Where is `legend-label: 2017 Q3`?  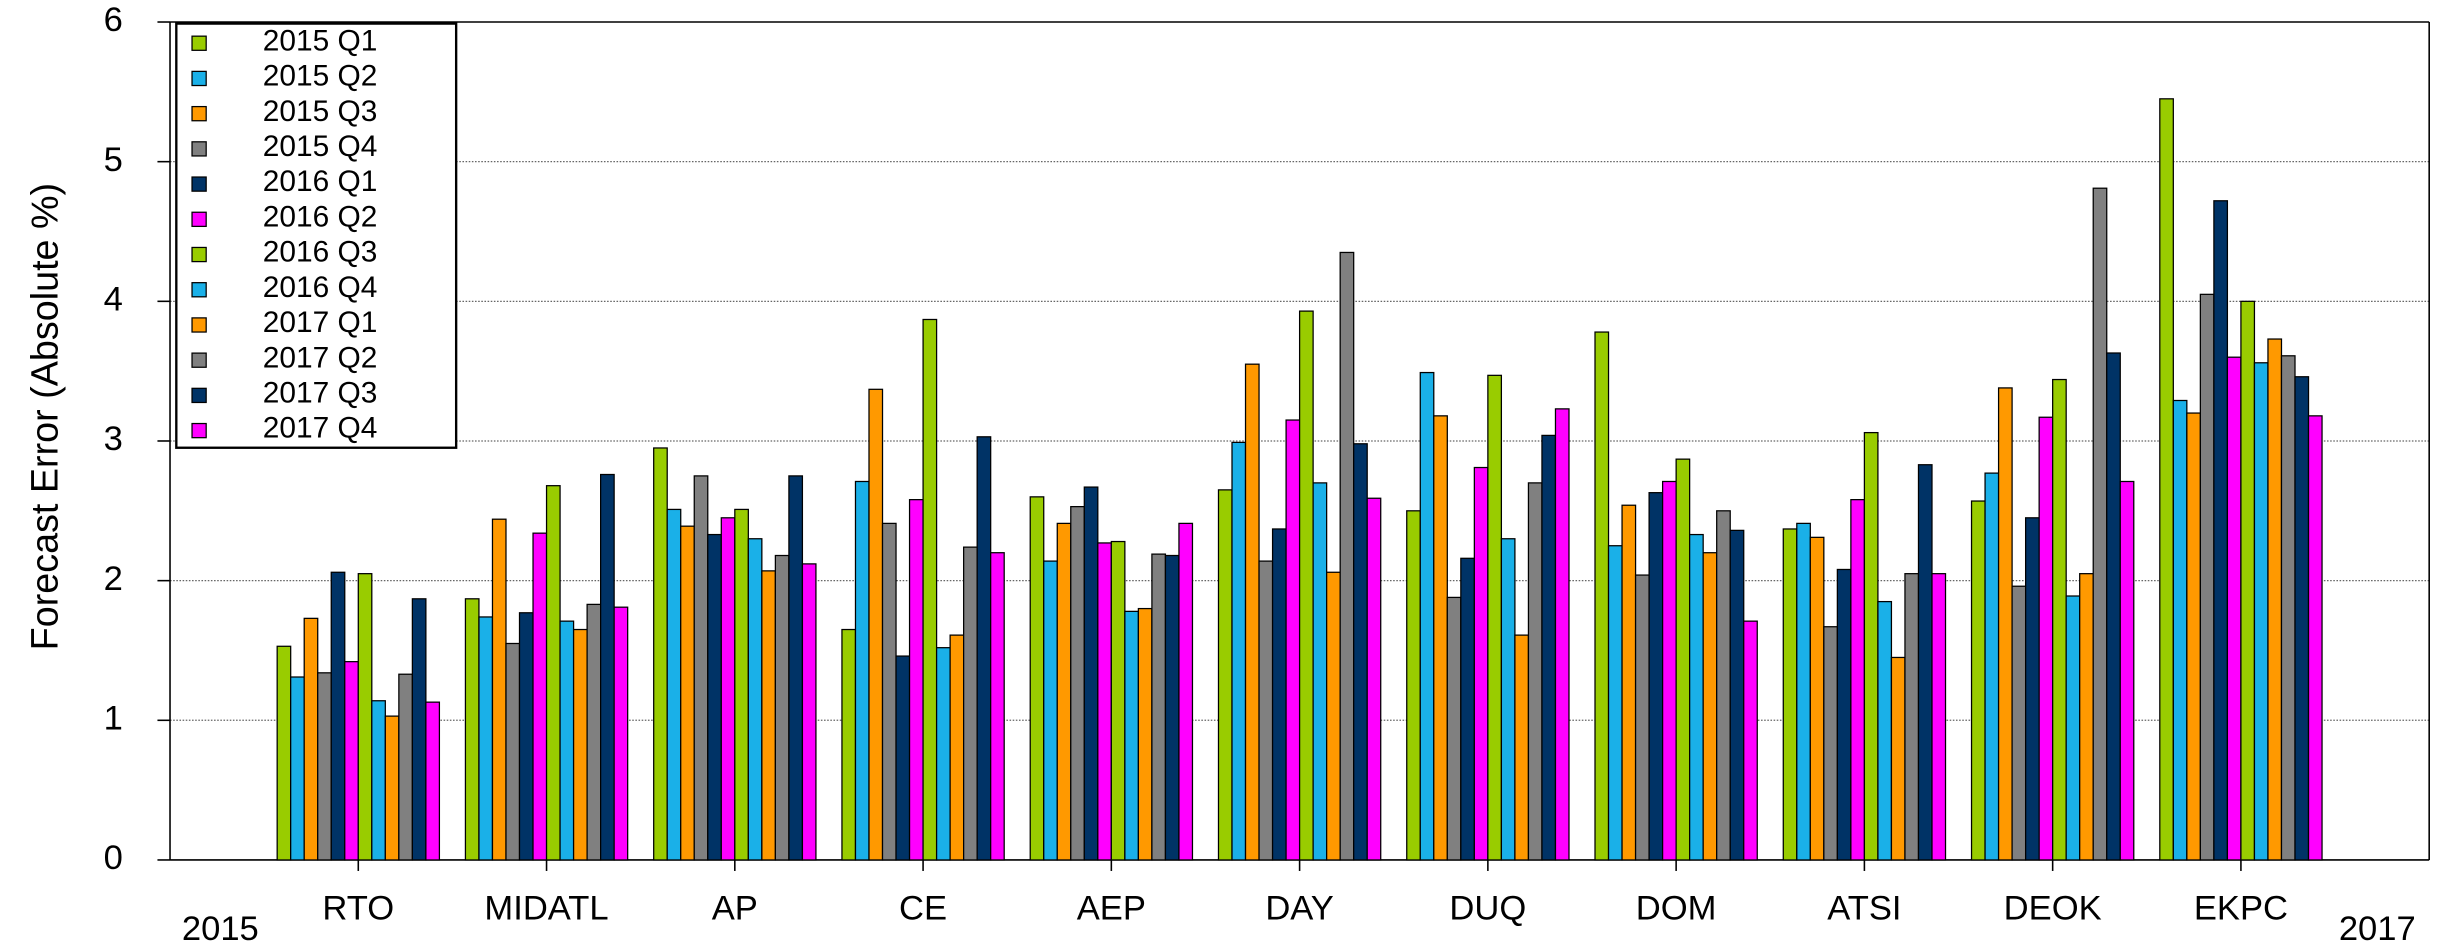 legend-label: 2017 Q3 is located at coordinates (320, 392).